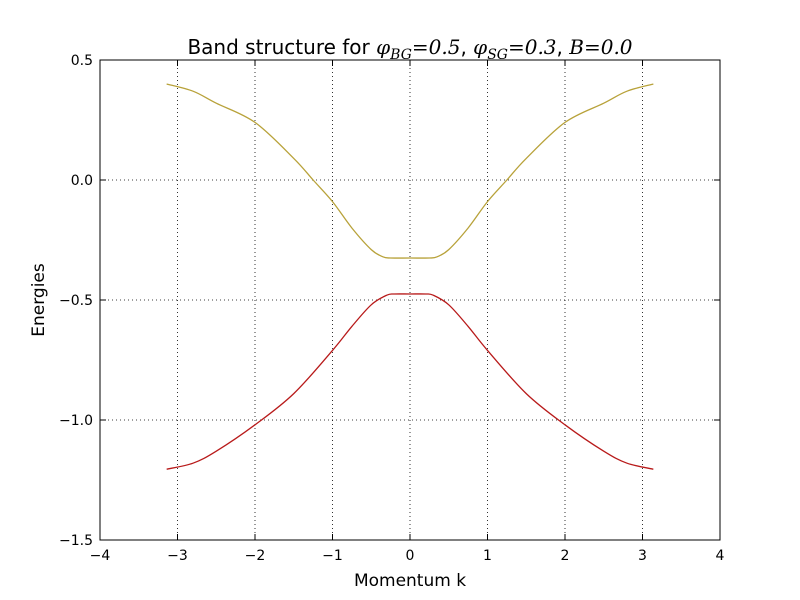 The height and width of the screenshot is (600, 800). I want to click on x-axis-label: Momentum k, so click(410, 581).